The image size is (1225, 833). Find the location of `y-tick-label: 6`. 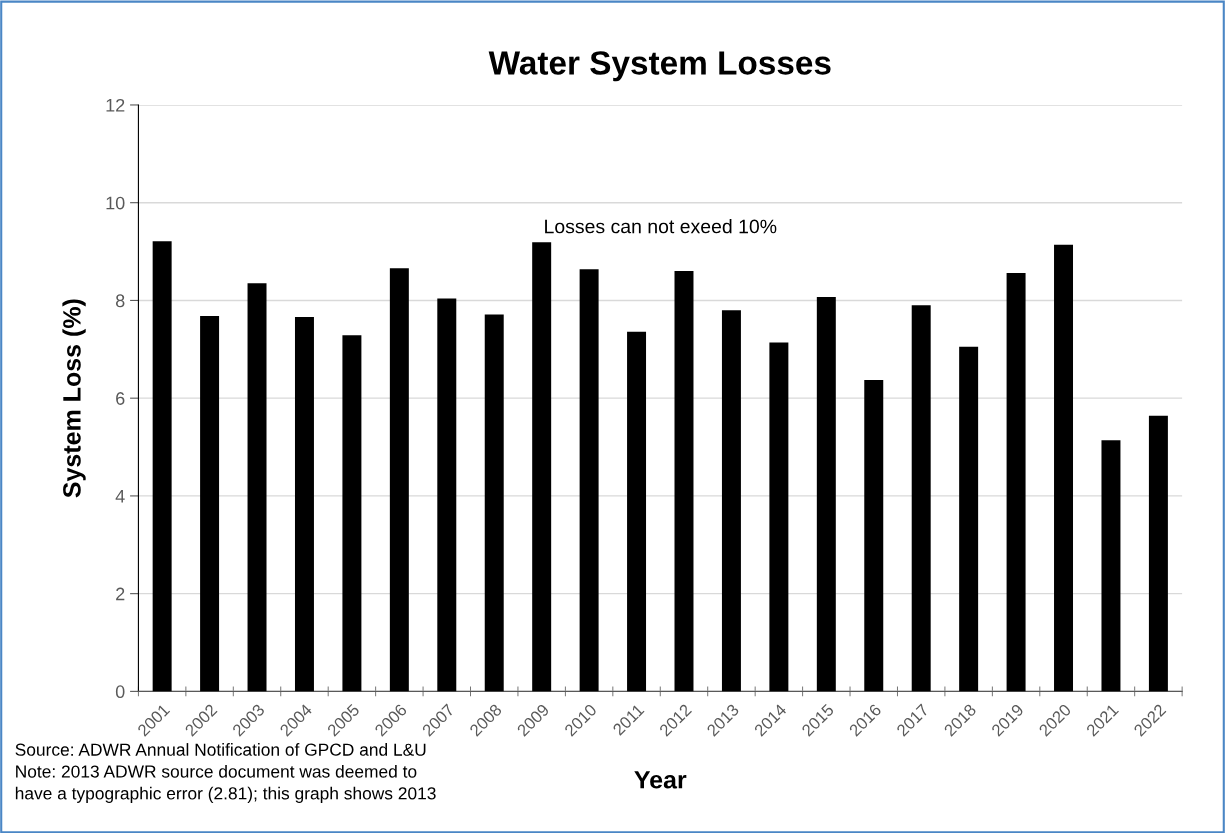

y-tick-label: 6 is located at coordinates (120, 398).